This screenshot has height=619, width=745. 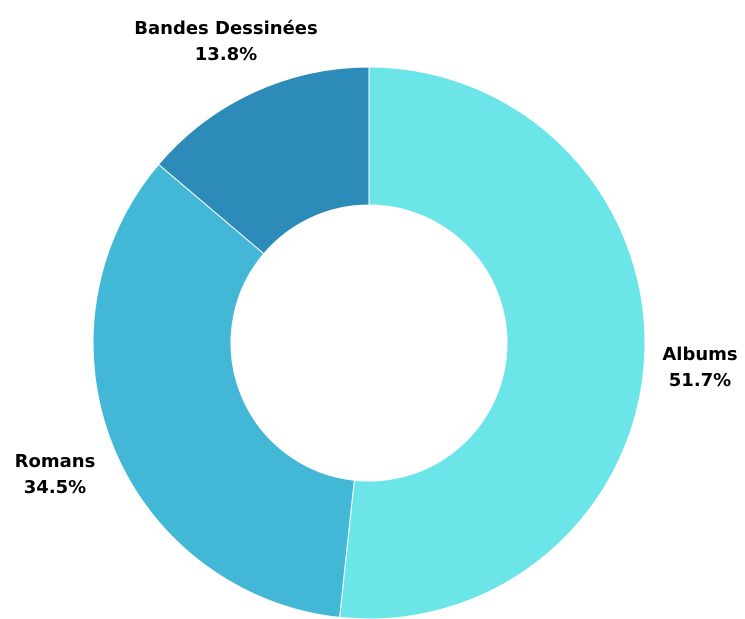 What do you see at coordinates (699, 354) in the screenshot?
I see `slice-label-albums-name: Albums` at bounding box center [699, 354].